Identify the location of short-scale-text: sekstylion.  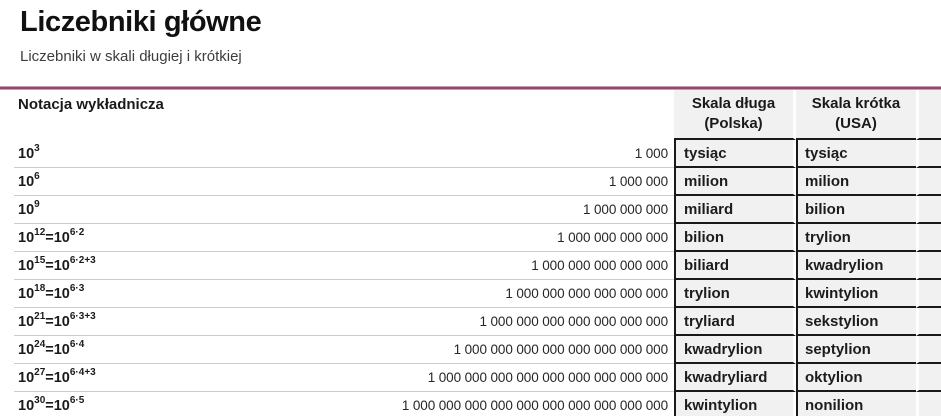
(842, 321).